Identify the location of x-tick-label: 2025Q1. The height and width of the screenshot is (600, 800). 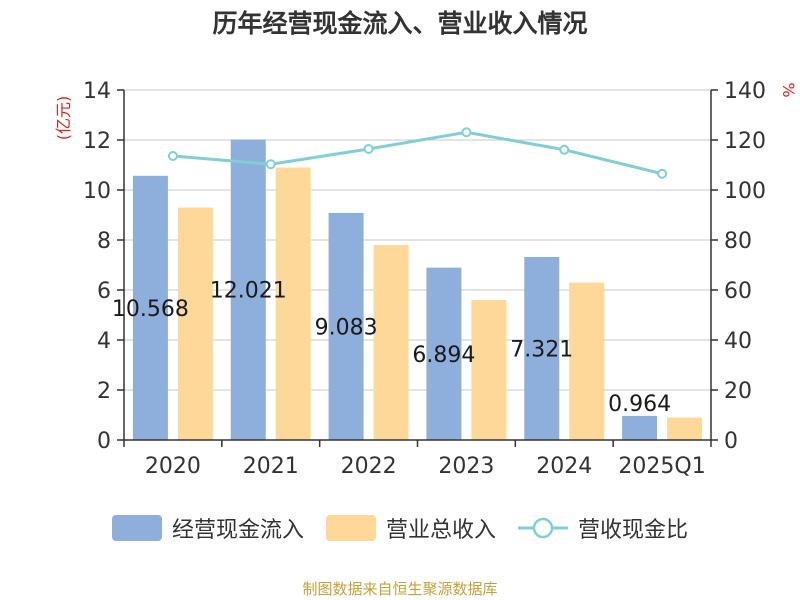
(661, 466).